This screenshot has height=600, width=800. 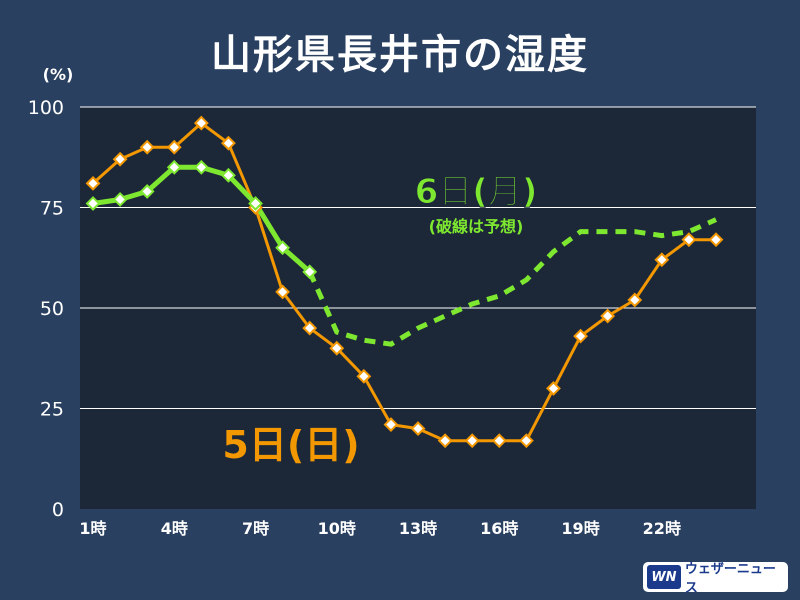 I want to click on x-tick-label: 7時, so click(x=255, y=528).